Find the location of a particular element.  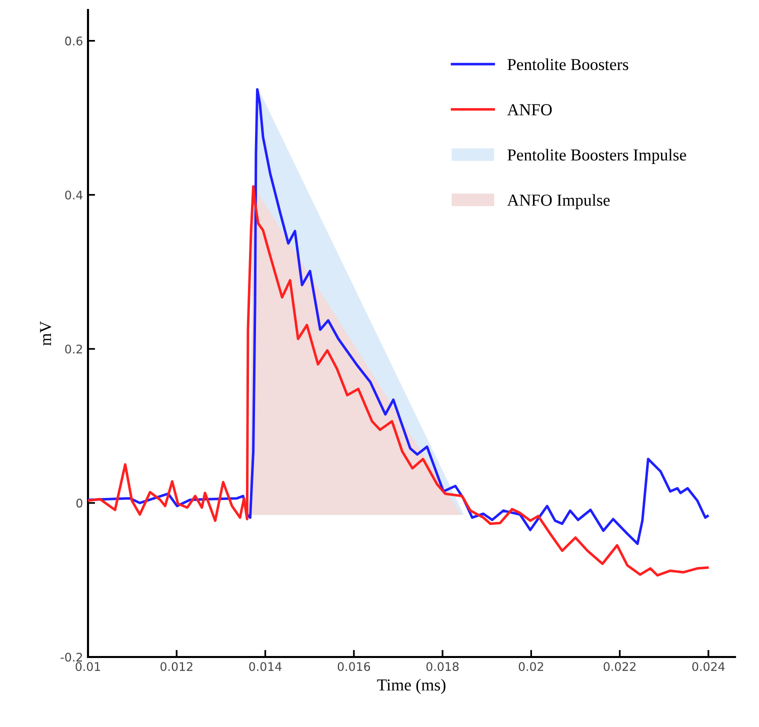

y-tick-label: 0.4 is located at coordinates (73, 195).